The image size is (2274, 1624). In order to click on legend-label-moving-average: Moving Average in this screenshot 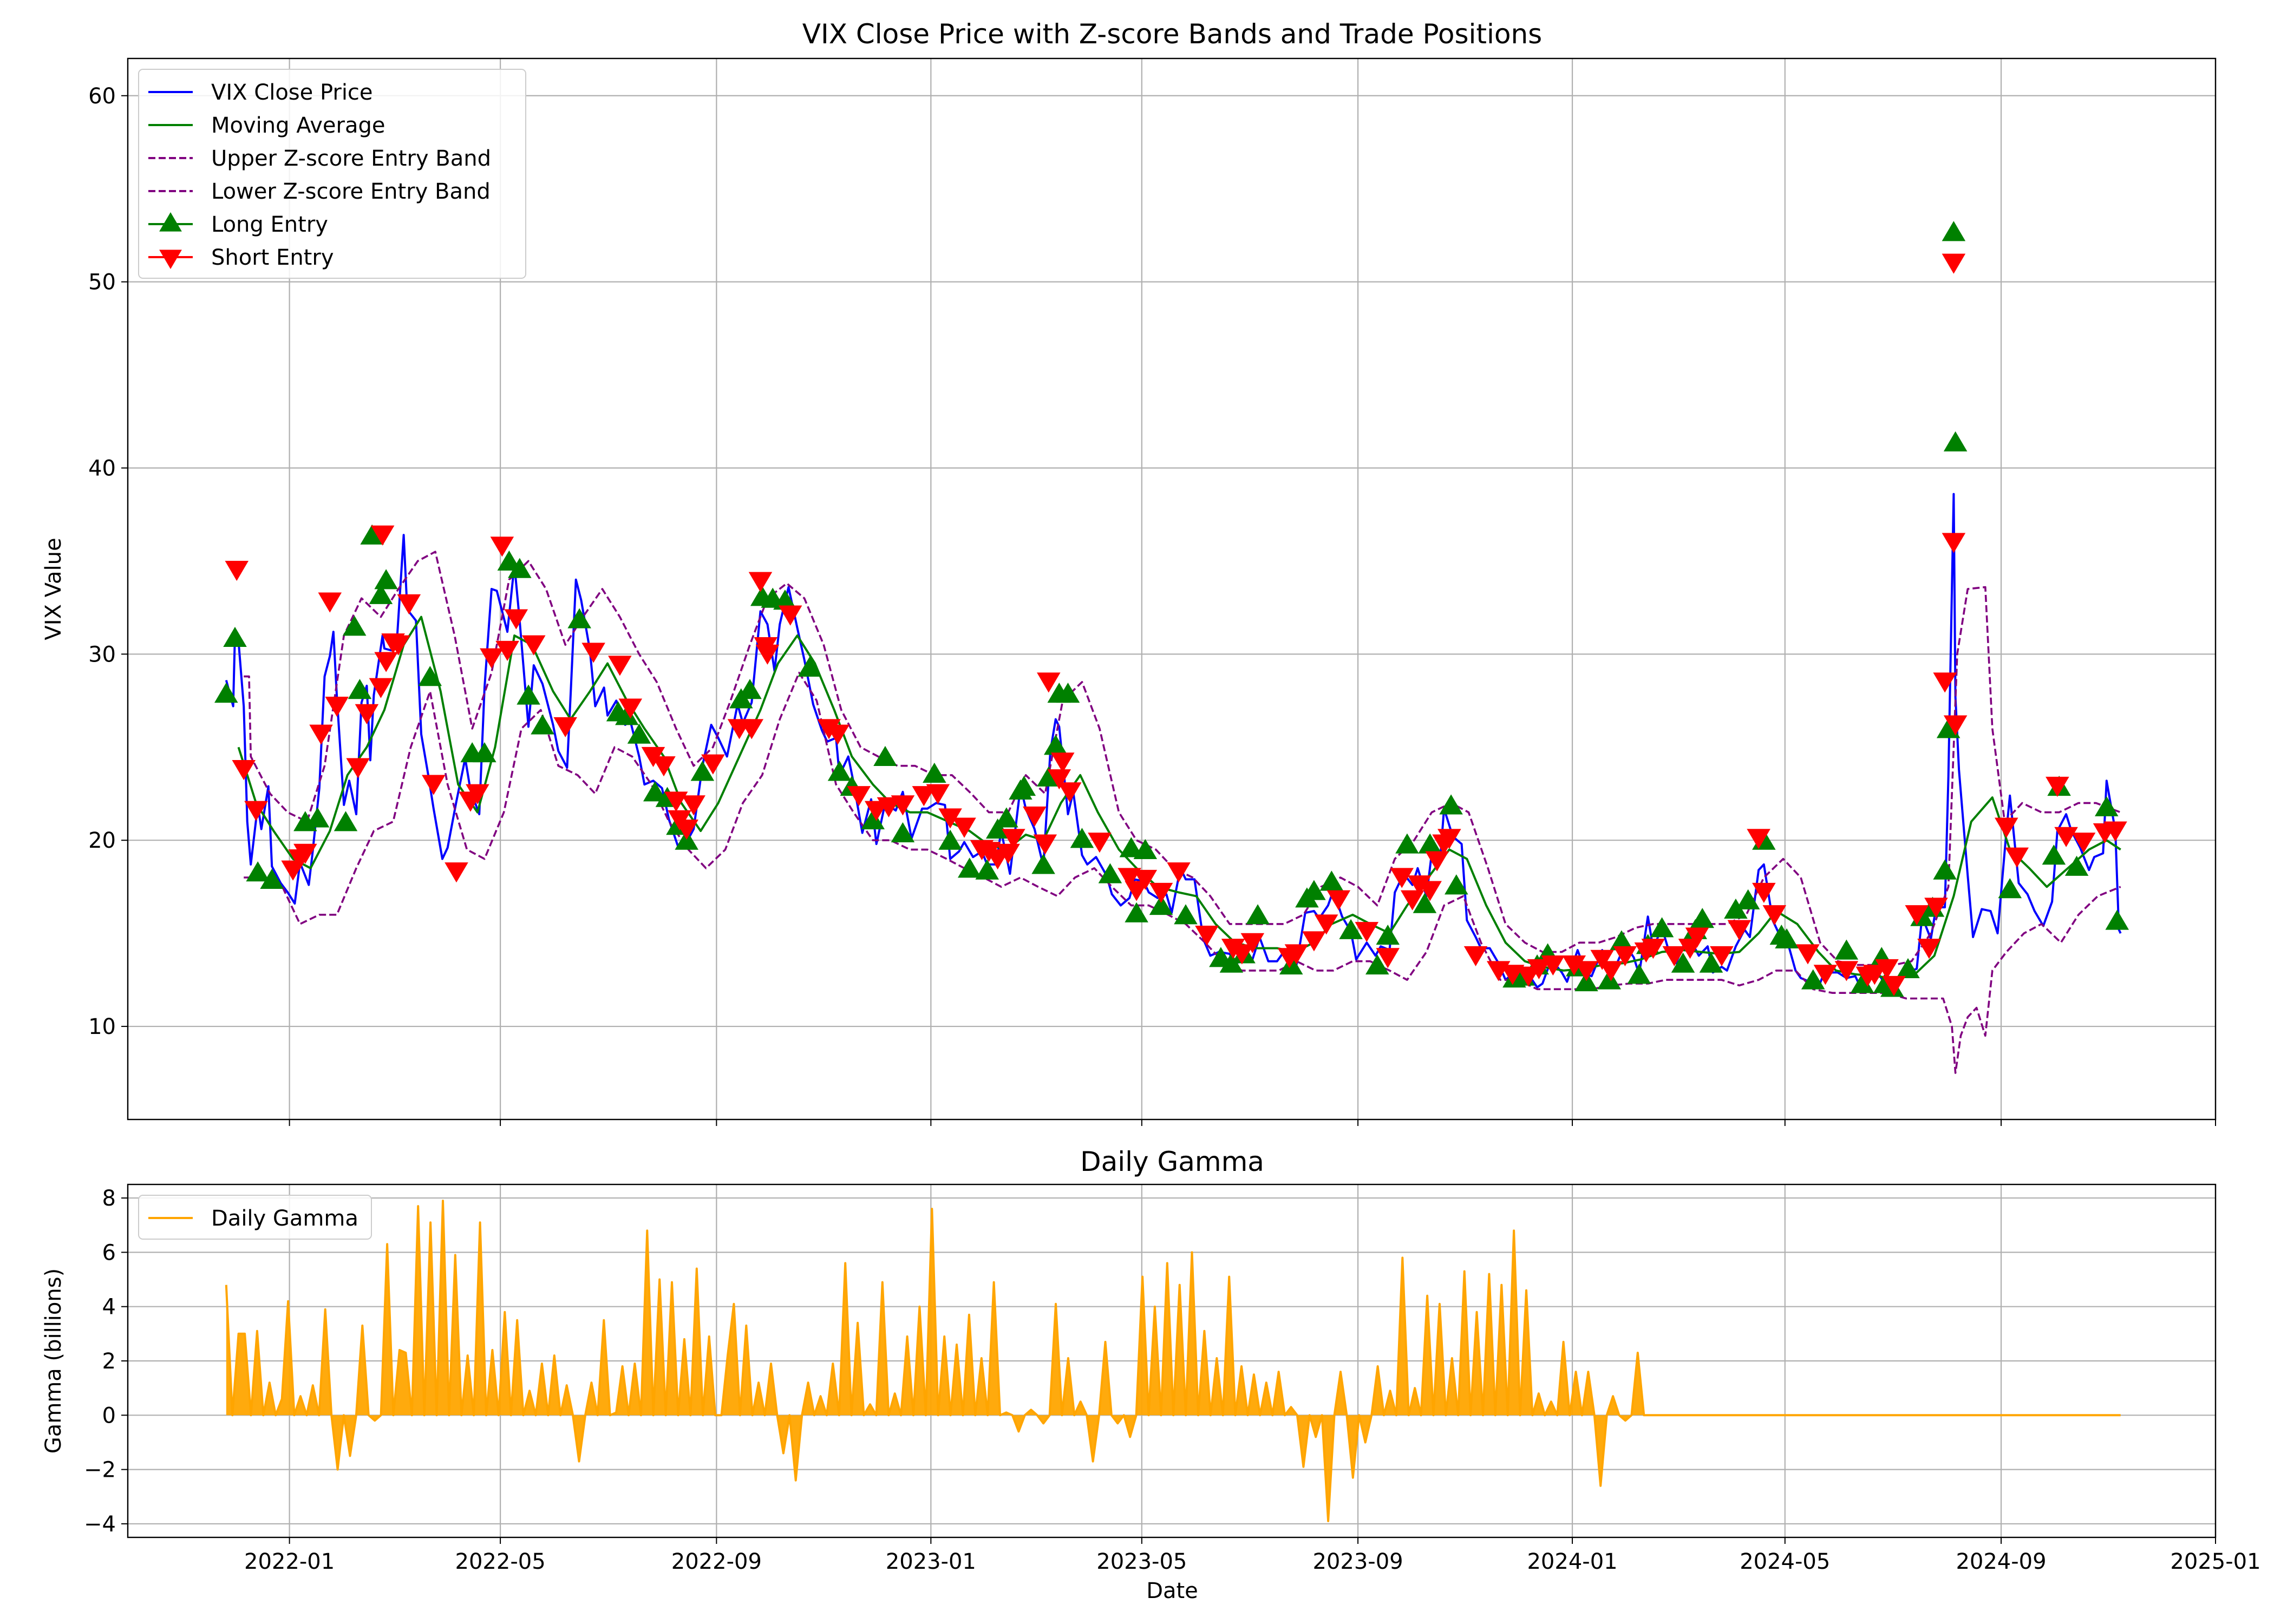, I will do `click(298, 125)`.